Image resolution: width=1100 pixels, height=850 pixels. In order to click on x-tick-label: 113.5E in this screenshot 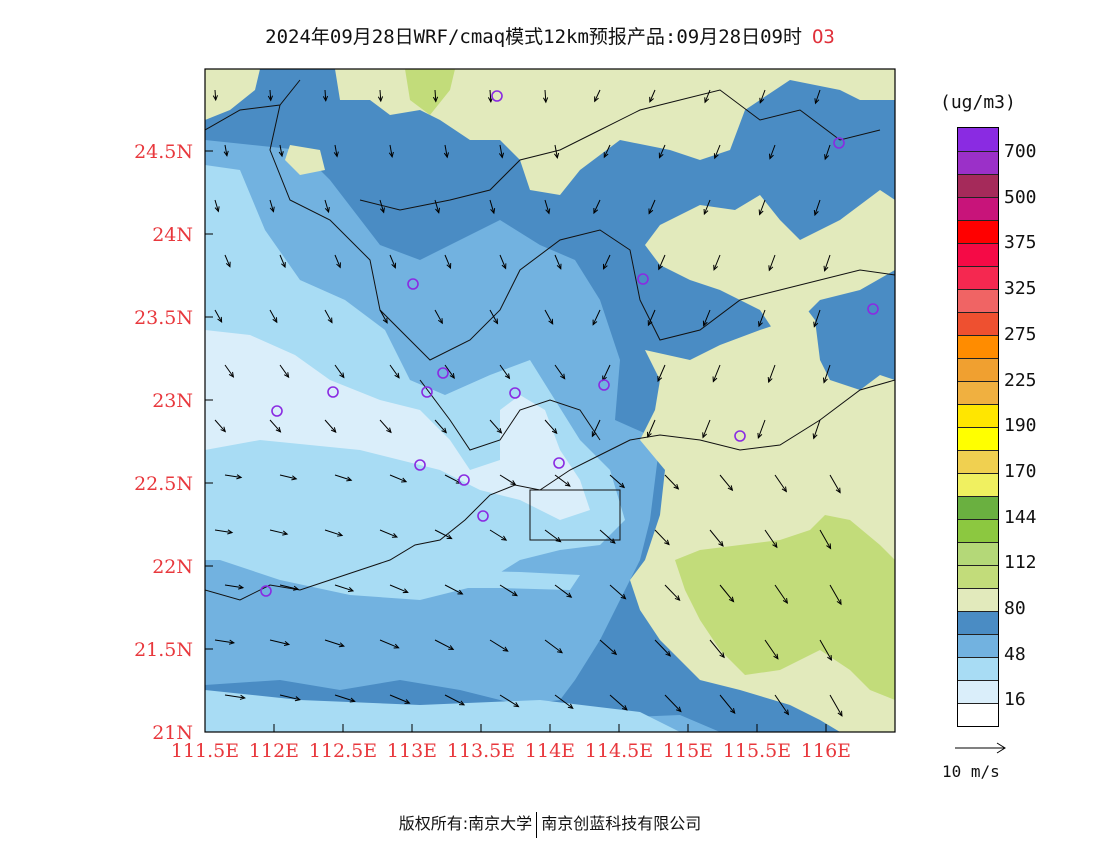, I will do `click(481, 751)`.